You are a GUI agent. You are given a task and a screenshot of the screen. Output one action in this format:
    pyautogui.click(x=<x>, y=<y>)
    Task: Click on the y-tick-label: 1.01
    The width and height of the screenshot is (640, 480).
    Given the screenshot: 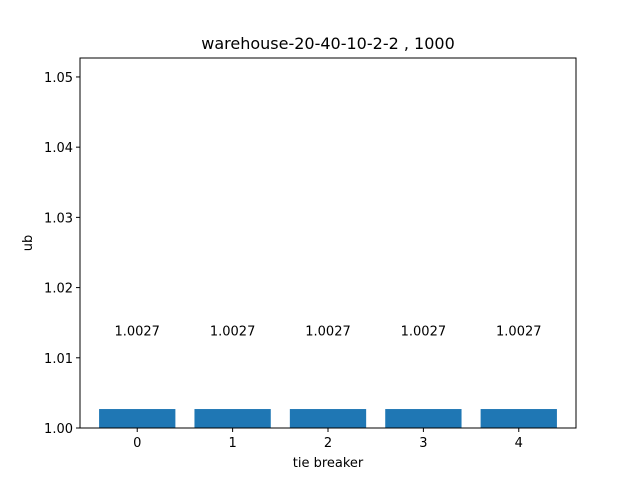 What is the action you would take?
    pyautogui.click(x=58, y=359)
    